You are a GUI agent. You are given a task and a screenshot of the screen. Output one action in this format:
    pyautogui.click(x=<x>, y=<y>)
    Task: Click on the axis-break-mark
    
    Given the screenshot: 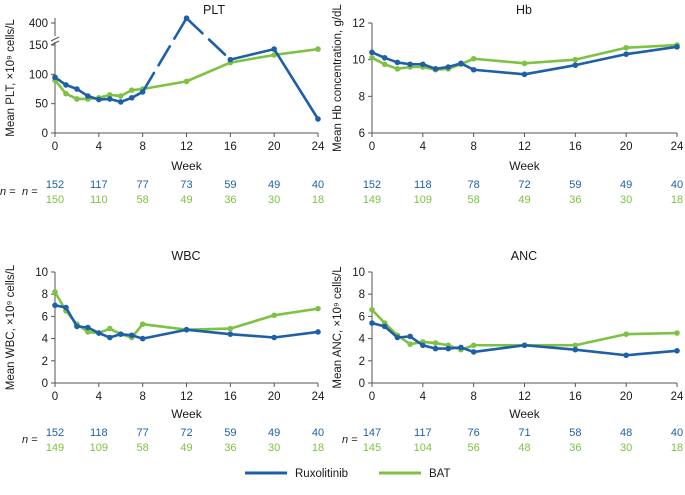 What is the action you would take?
    pyautogui.click(x=55, y=43)
    